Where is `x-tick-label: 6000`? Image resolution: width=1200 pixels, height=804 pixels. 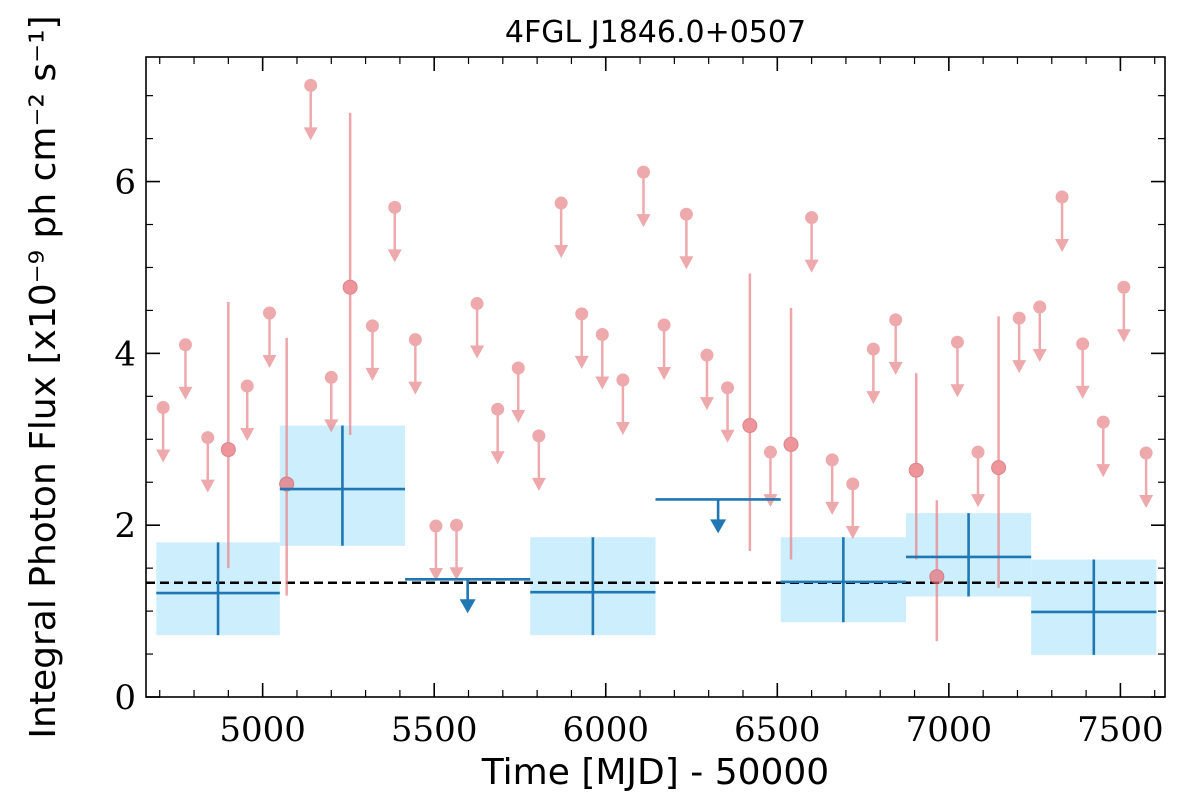
x-tick-label: 6000 is located at coordinates (605, 730).